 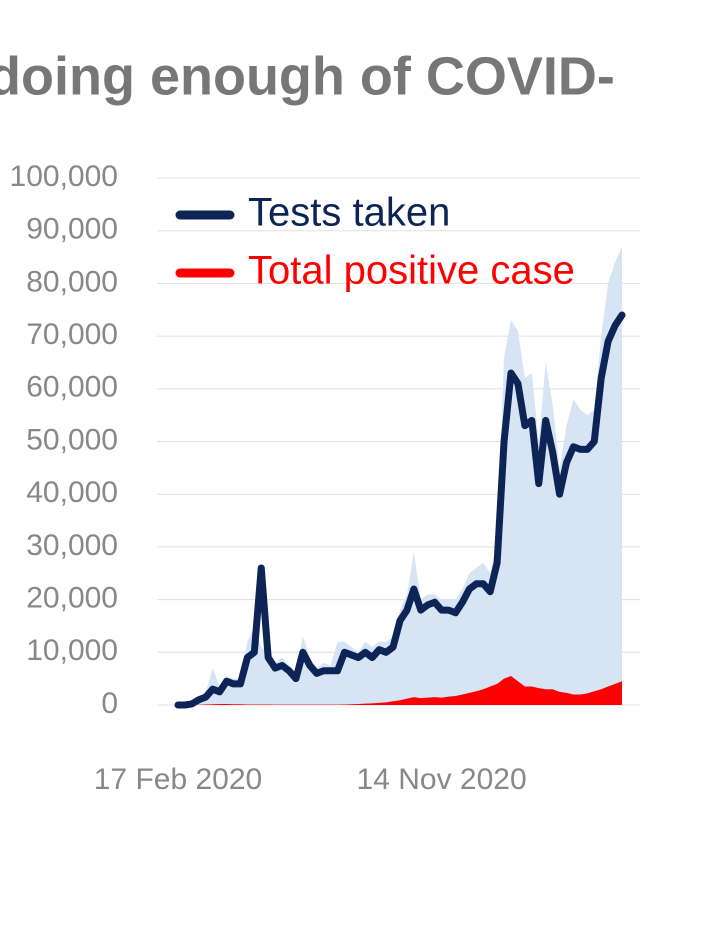 What do you see at coordinates (72, 387) in the screenshot?
I see `y-tick-label: 60,000` at bounding box center [72, 387].